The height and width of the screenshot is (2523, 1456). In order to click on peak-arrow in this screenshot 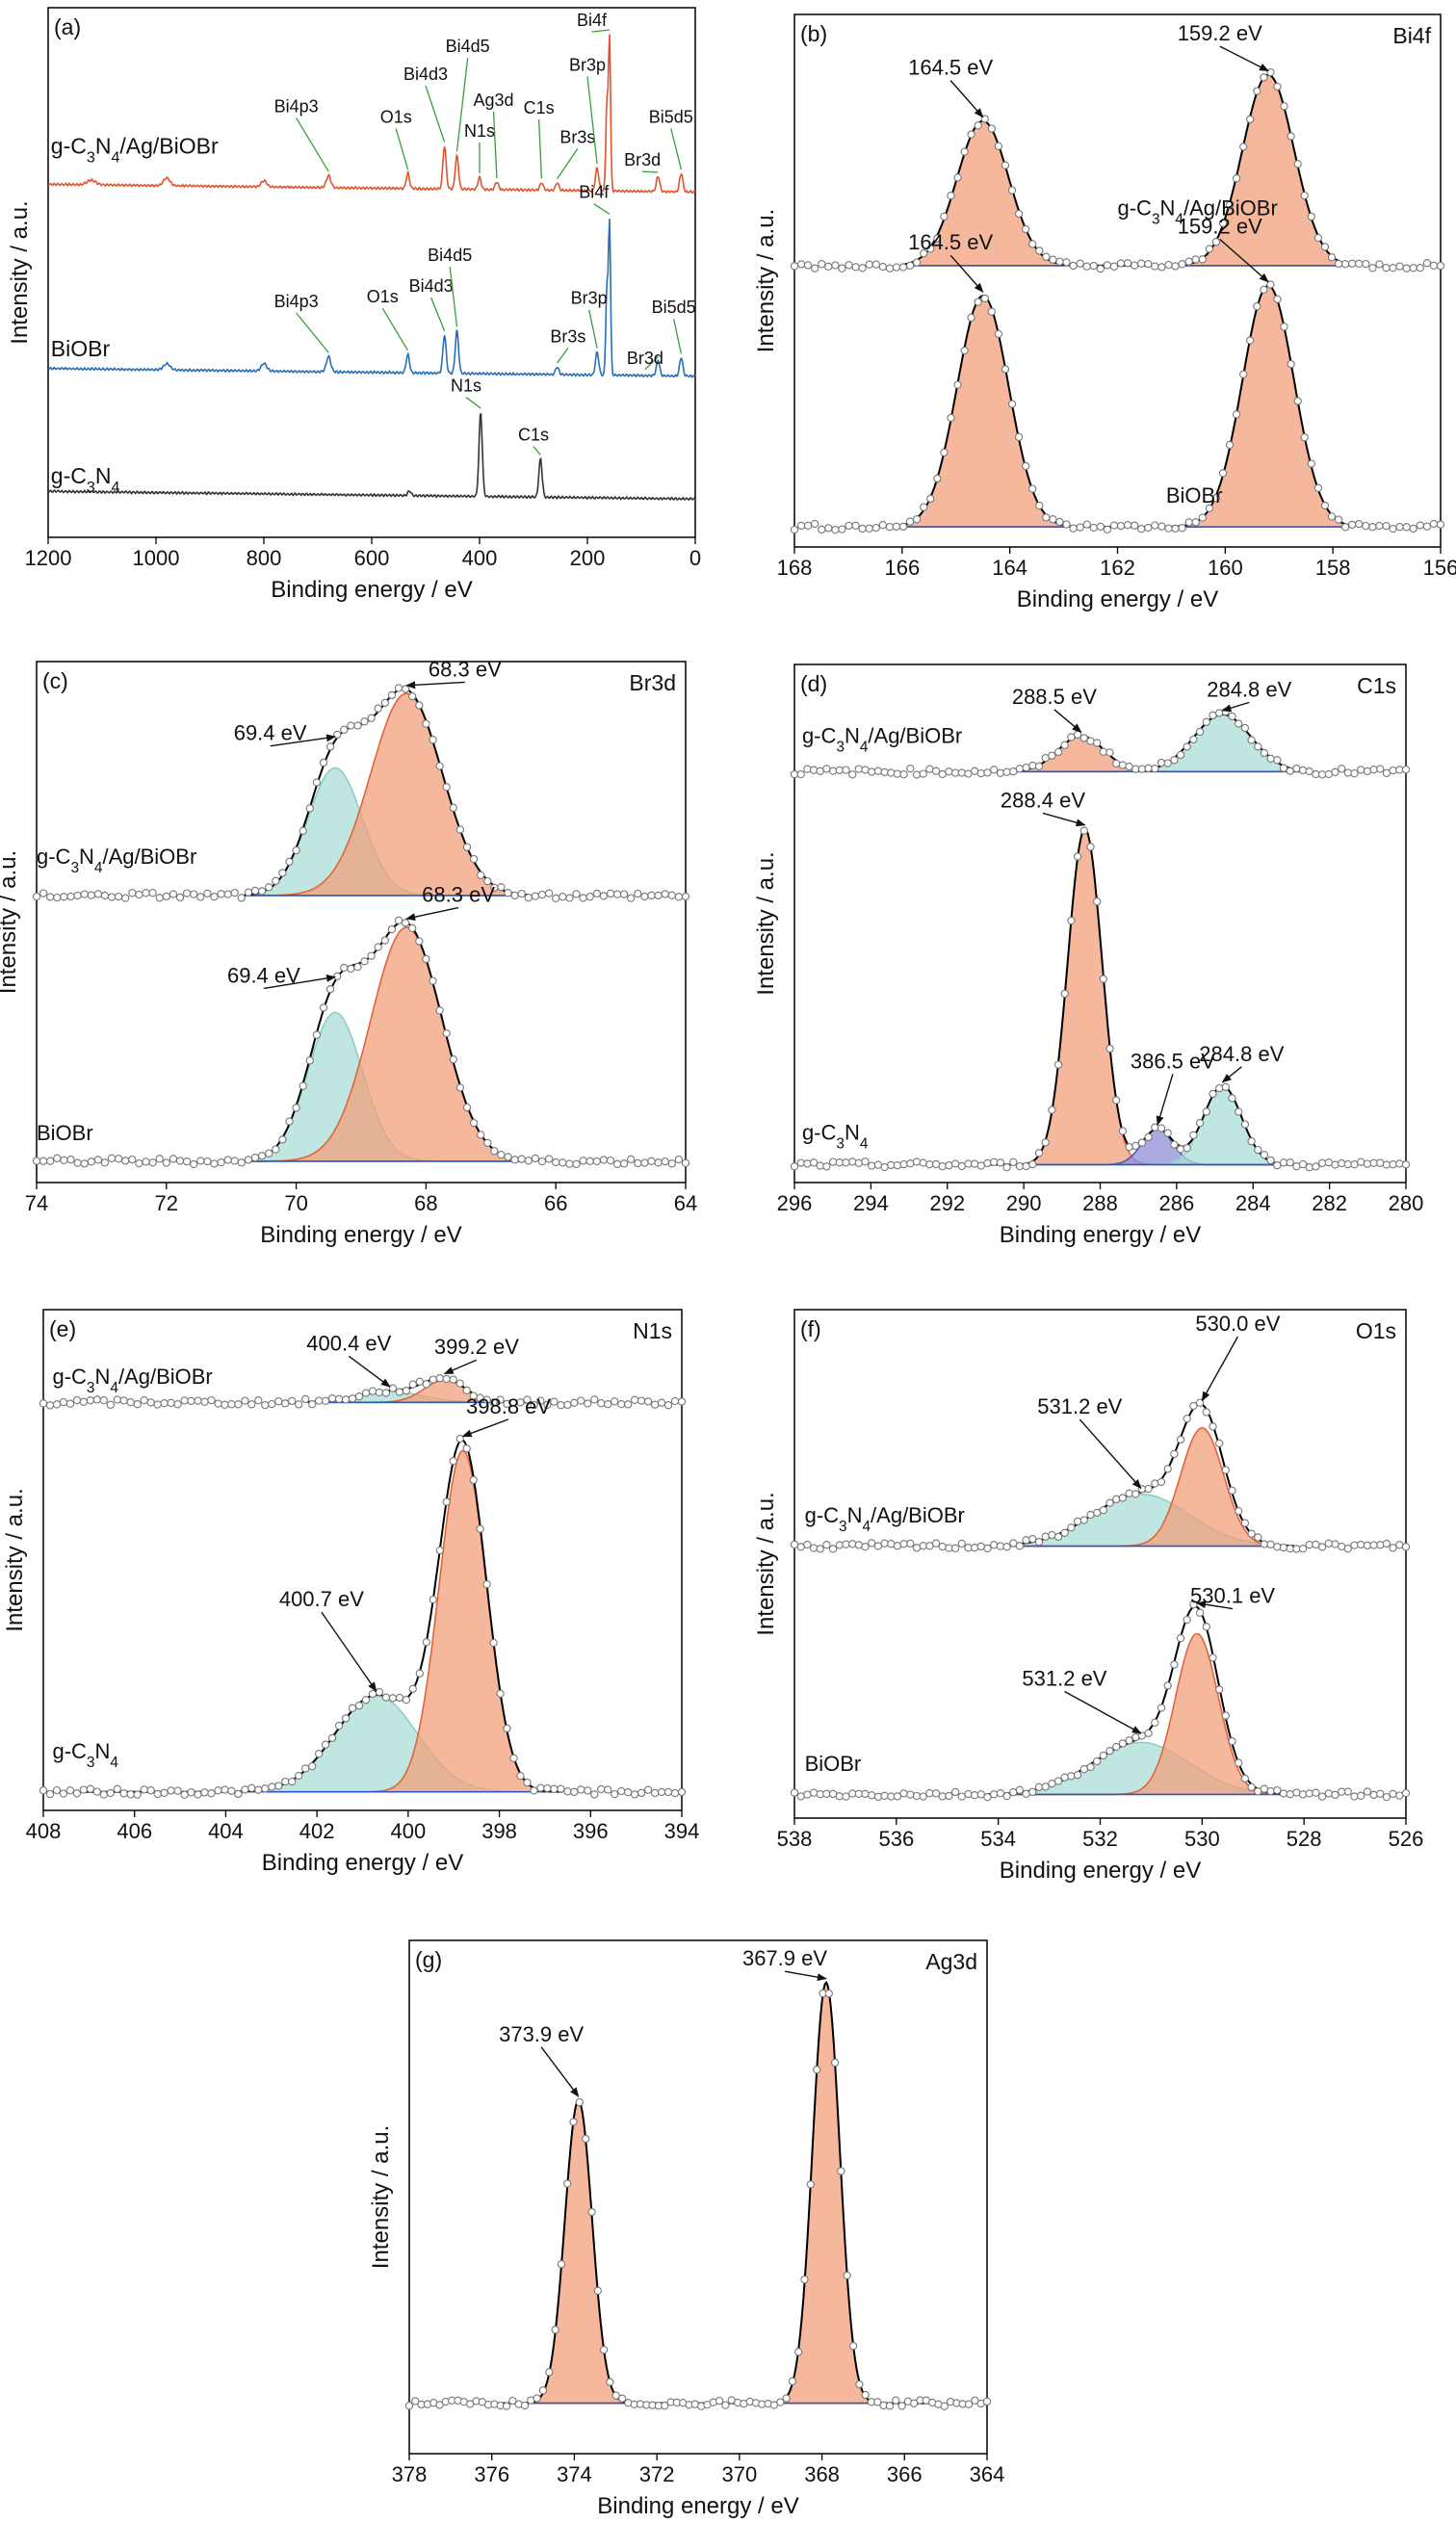, I will do `click(560, 2071)`.